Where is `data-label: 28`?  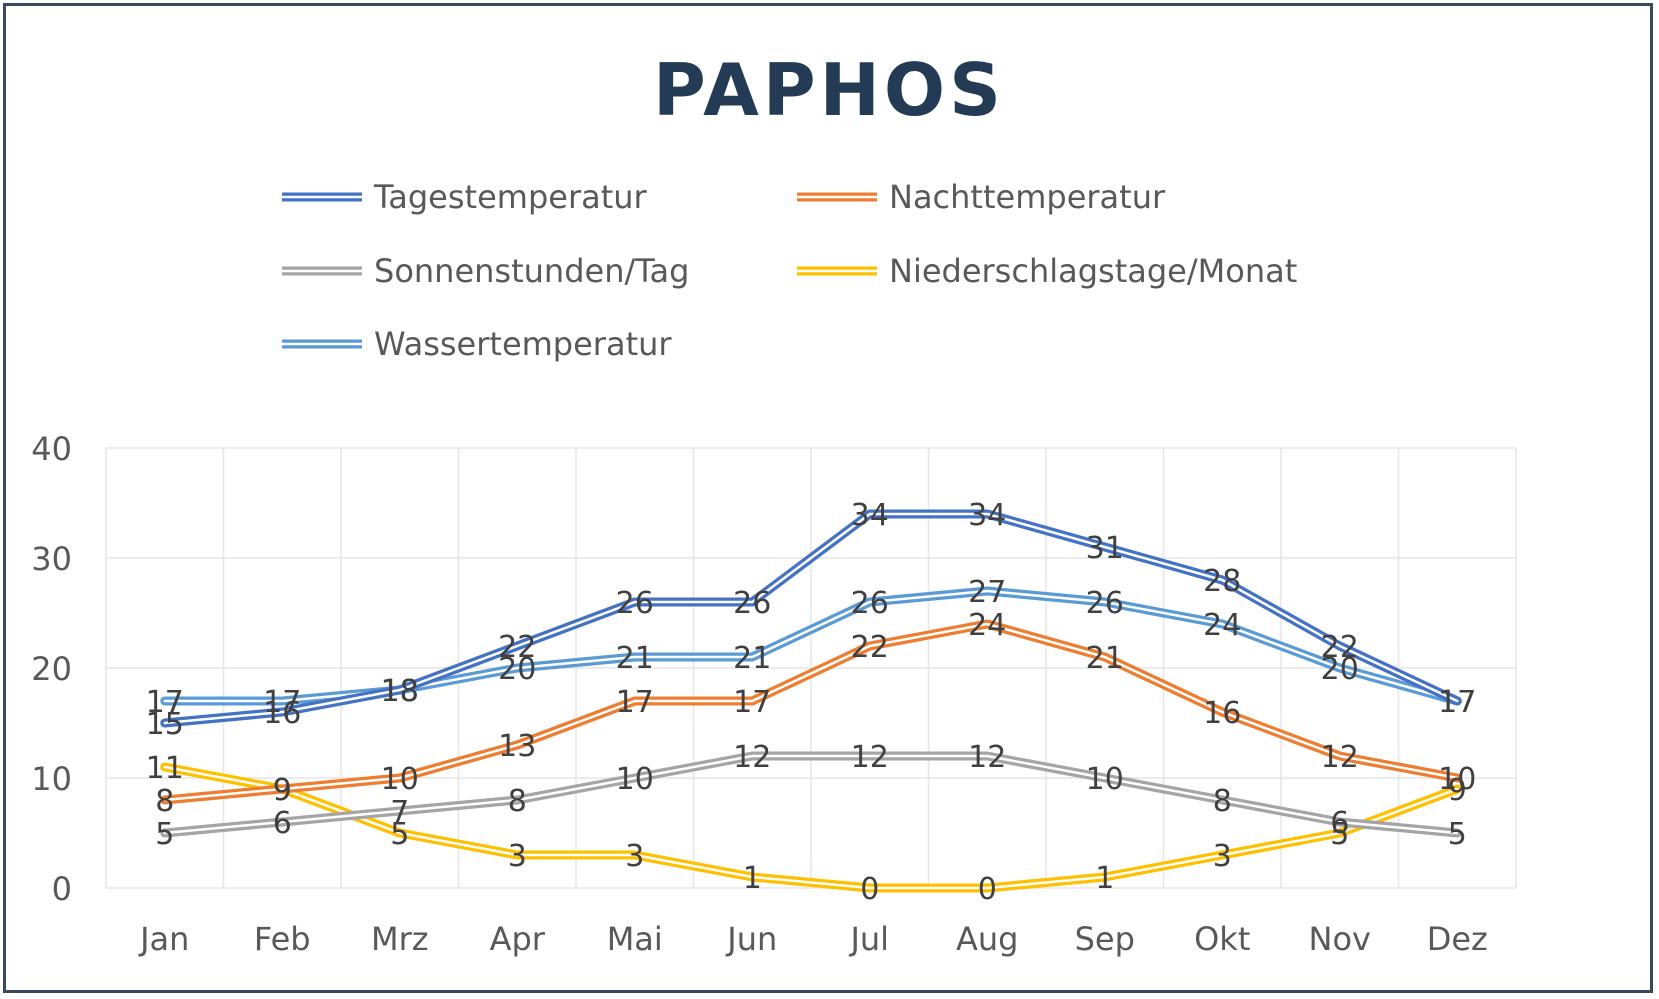 data-label: 28 is located at coordinates (1222, 581).